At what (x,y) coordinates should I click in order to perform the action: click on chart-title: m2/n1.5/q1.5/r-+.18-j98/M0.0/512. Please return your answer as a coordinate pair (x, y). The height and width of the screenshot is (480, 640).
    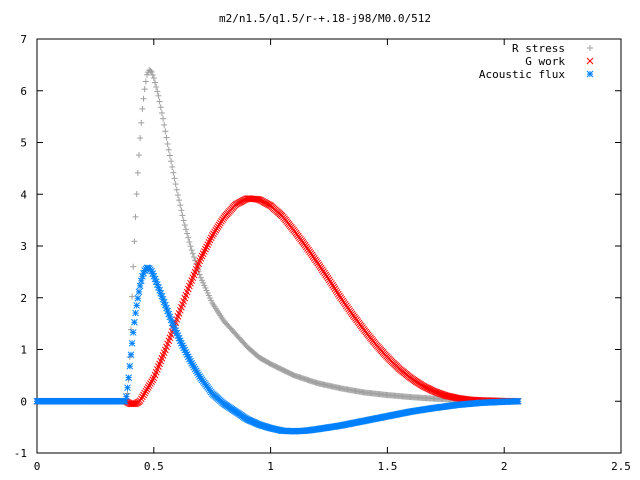
    Looking at the image, I should click on (325, 18).